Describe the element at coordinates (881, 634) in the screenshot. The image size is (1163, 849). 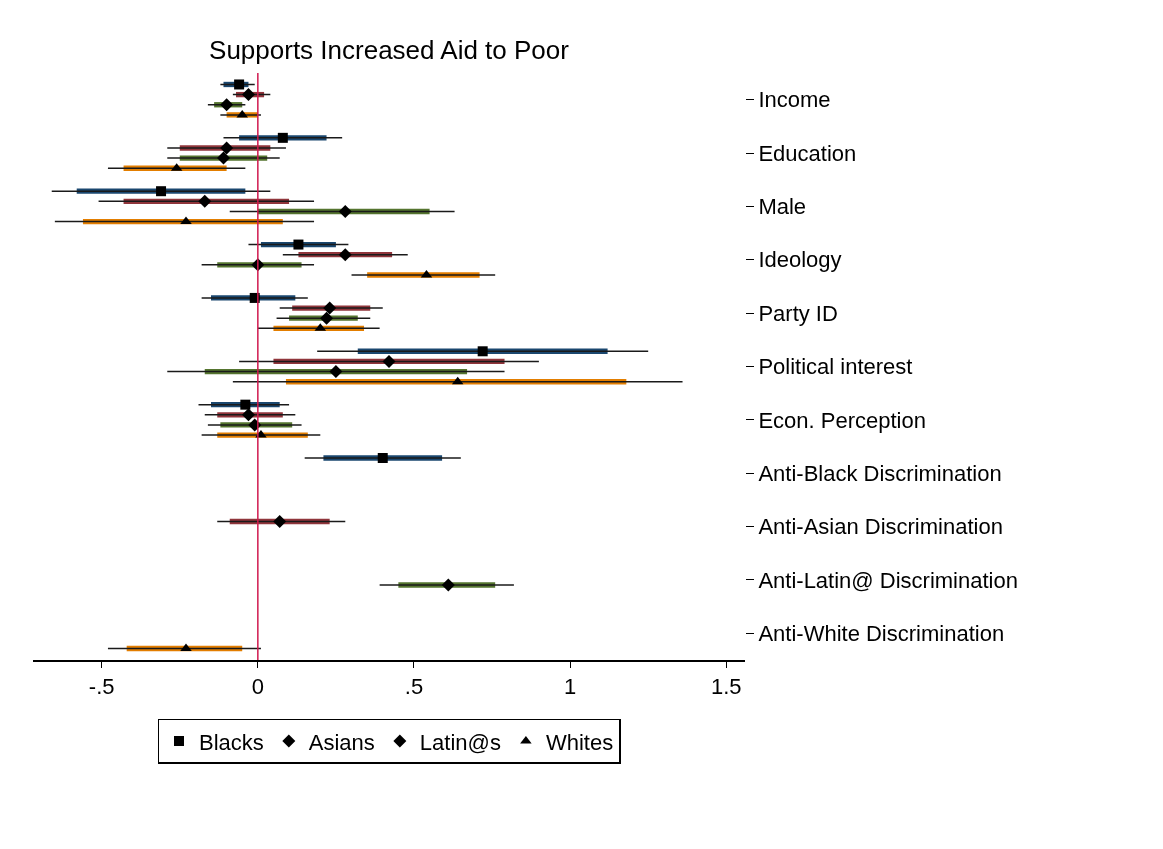
I see `y-tick-label: Anti-White Discrimination` at that location.